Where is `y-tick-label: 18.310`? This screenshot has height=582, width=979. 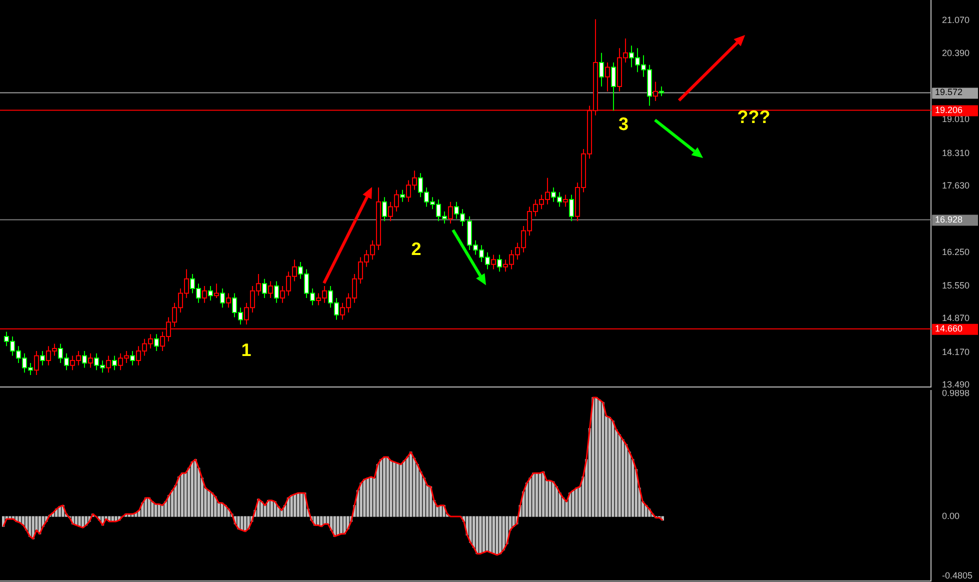
y-tick-label: 18.310 is located at coordinates (956, 153).